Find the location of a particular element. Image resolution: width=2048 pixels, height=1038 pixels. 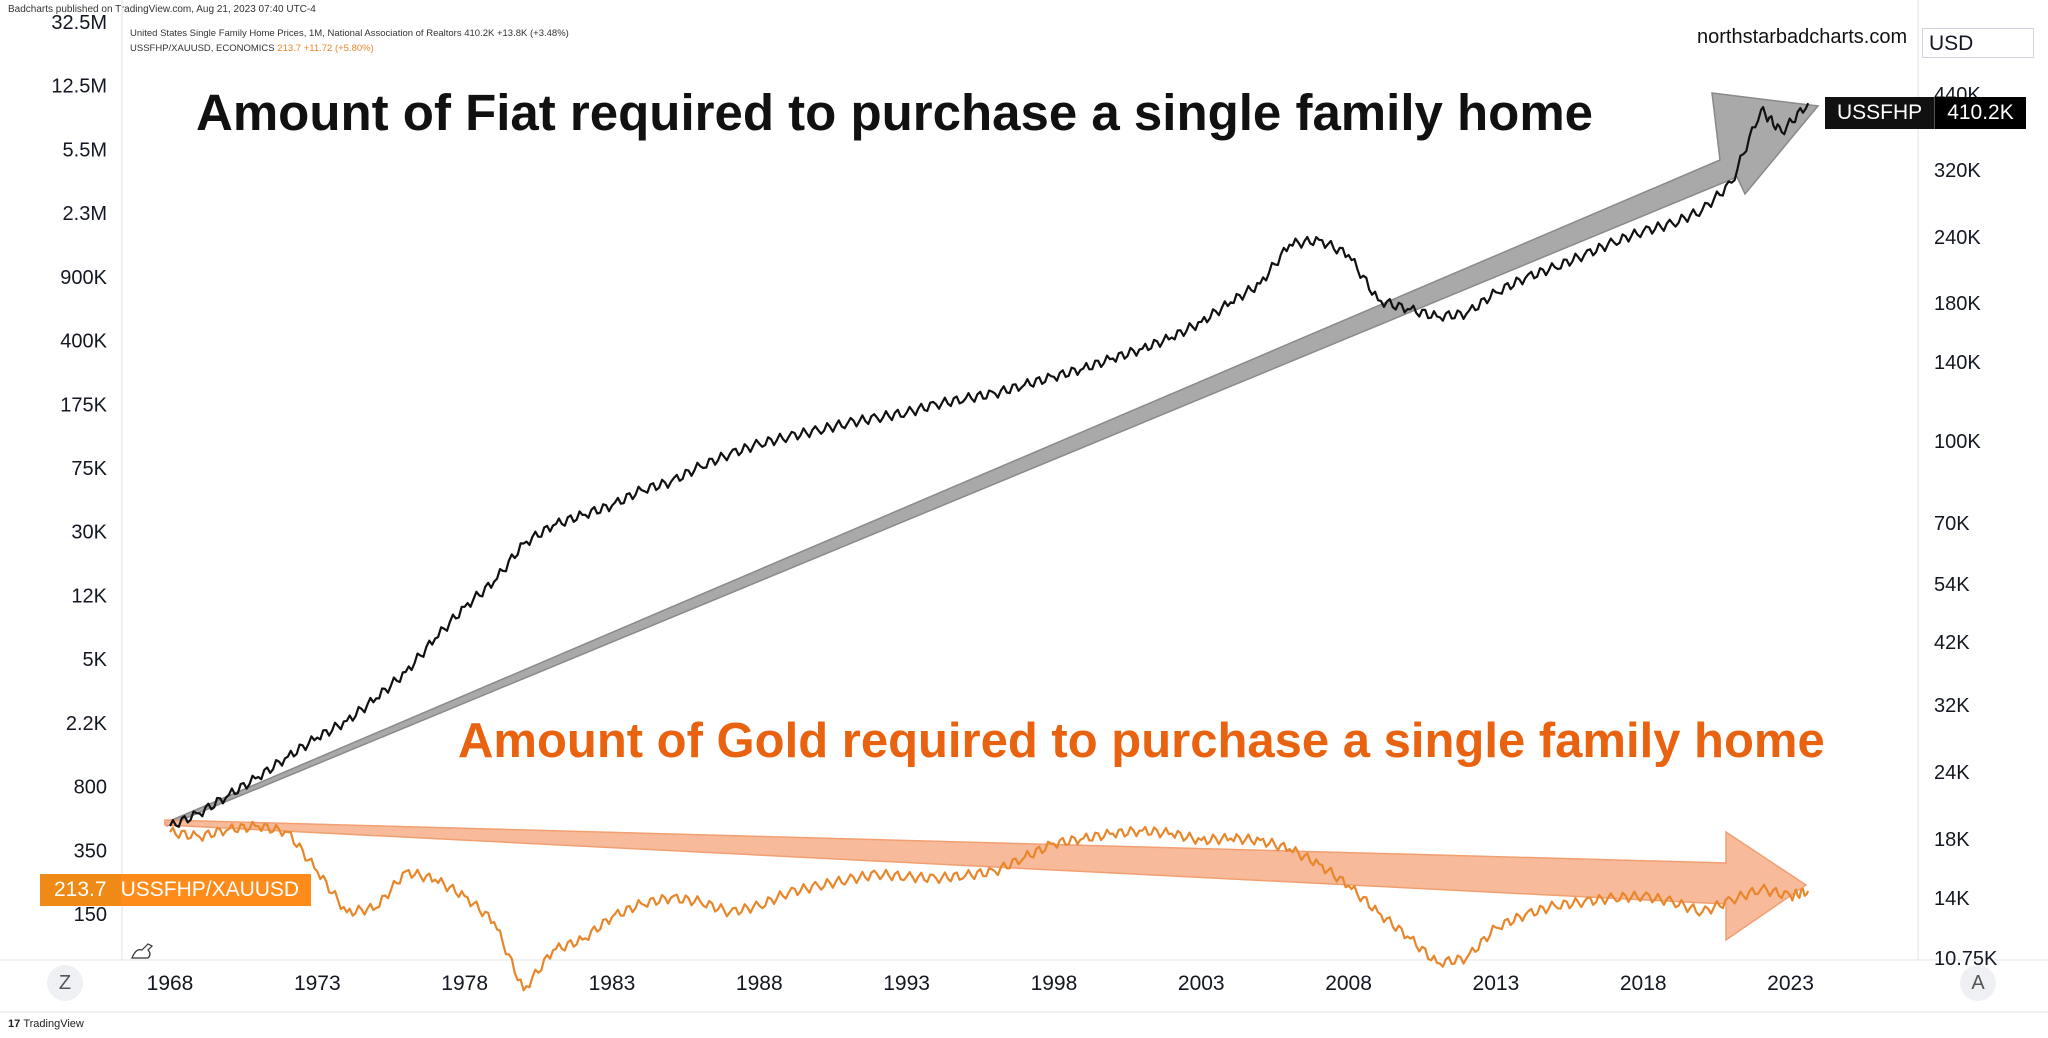

tradingview-logo-mark: 17 is located at coordinates (14, 1024).